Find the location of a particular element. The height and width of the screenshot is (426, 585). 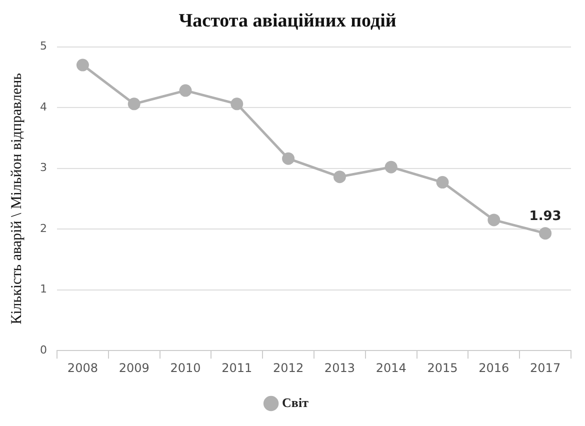

x-tick-label: 2009 is located at coordinates (134, 367).